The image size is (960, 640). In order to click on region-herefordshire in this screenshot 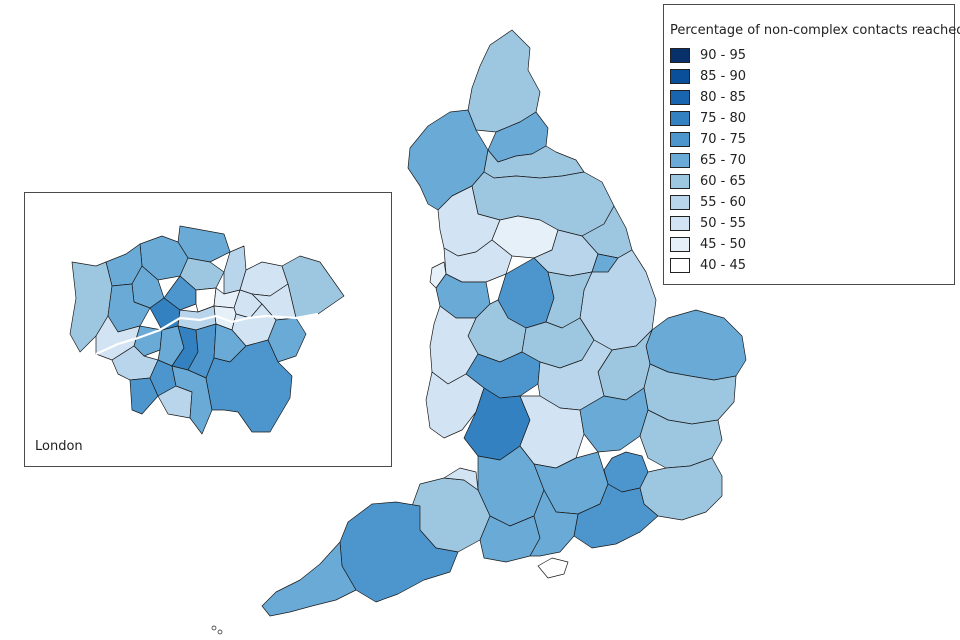, I will do `click(455, 405)`.